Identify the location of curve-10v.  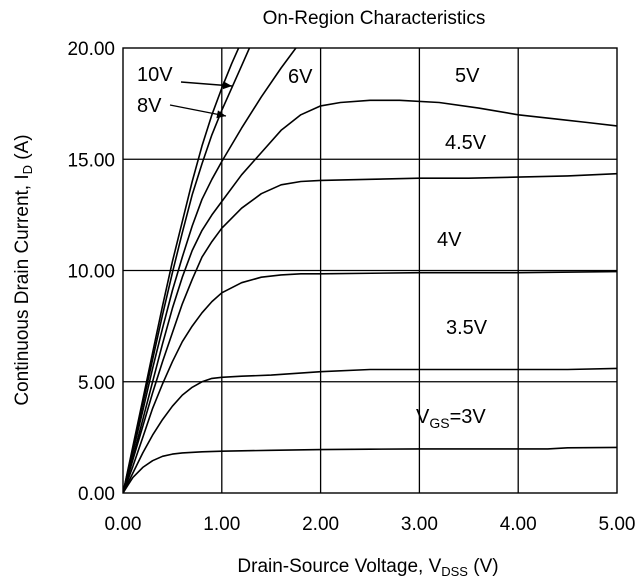
(181, 270).